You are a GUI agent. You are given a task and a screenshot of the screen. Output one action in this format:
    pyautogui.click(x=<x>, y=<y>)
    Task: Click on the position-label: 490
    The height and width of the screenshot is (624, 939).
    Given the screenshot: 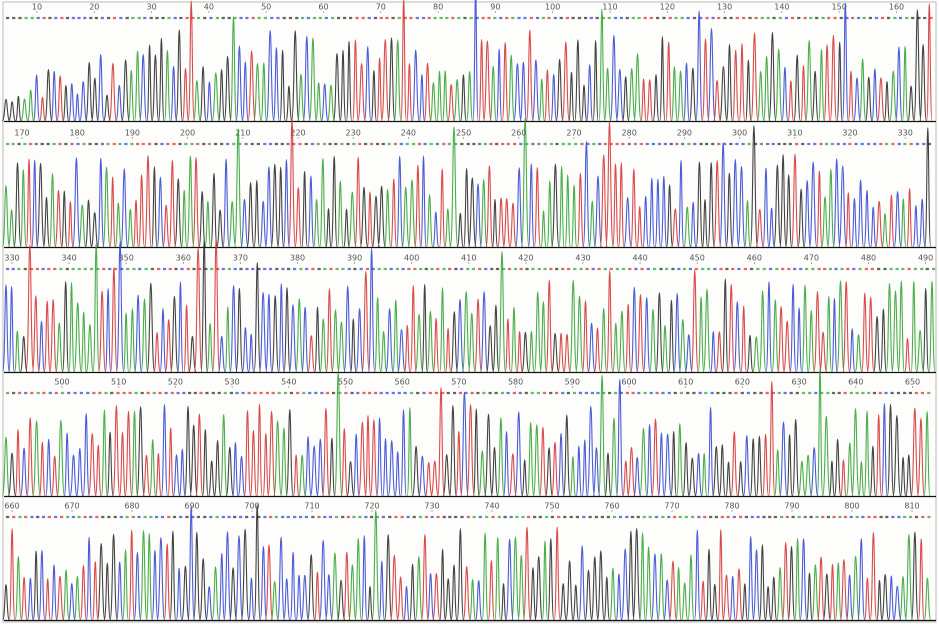 What is the action you would take?
    pyautogui.click(x=925, y=258)
    